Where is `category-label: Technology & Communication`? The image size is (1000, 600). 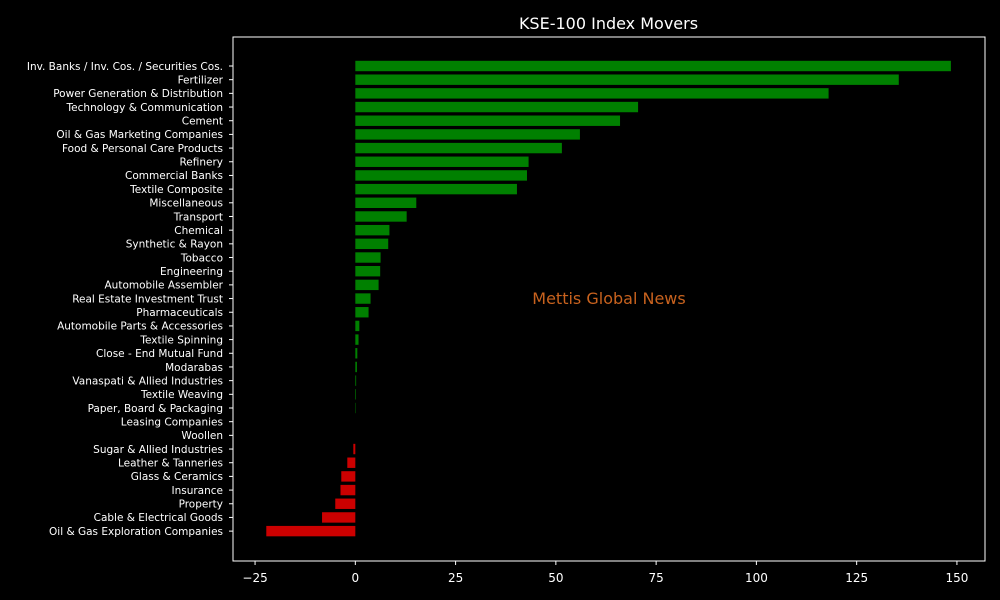
category-label: Technology & Communication is located at coordinates (144, 108).